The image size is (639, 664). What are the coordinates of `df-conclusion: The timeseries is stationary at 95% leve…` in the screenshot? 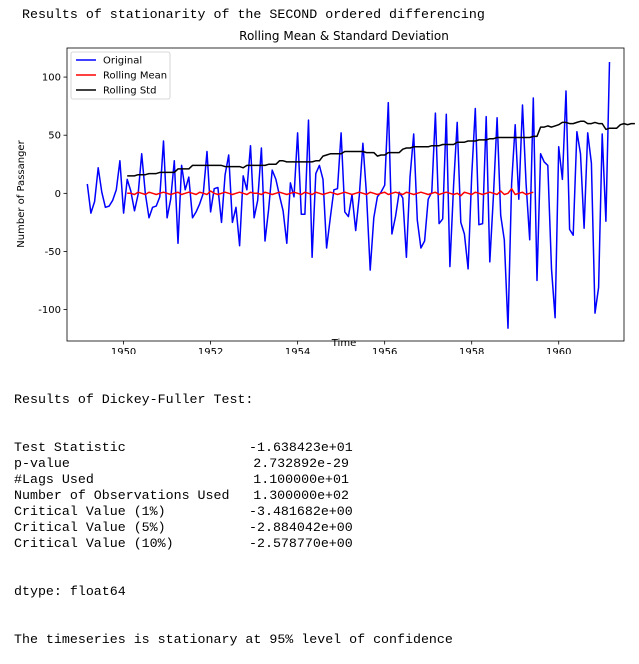 It's located at (233, 639).